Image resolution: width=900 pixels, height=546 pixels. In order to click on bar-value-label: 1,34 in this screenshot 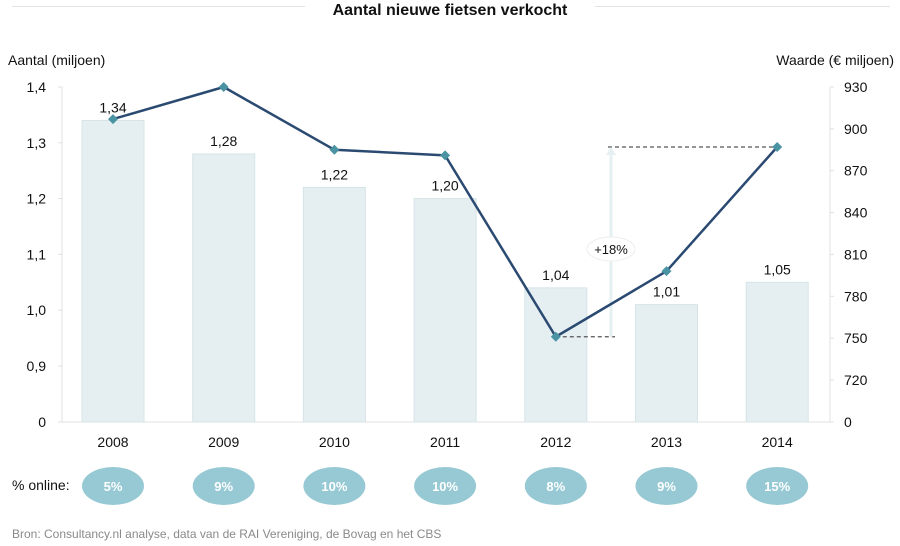, I will do `click(112, 107)`.